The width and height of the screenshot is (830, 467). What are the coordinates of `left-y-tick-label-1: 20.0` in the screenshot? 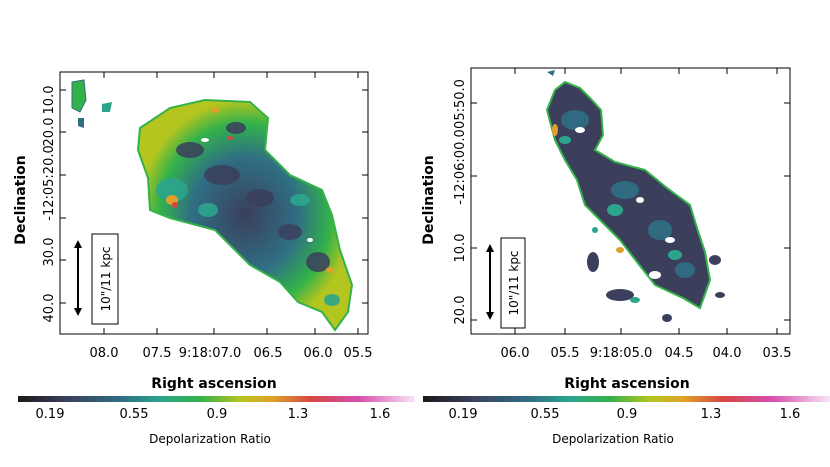 It's located at (49, 132).